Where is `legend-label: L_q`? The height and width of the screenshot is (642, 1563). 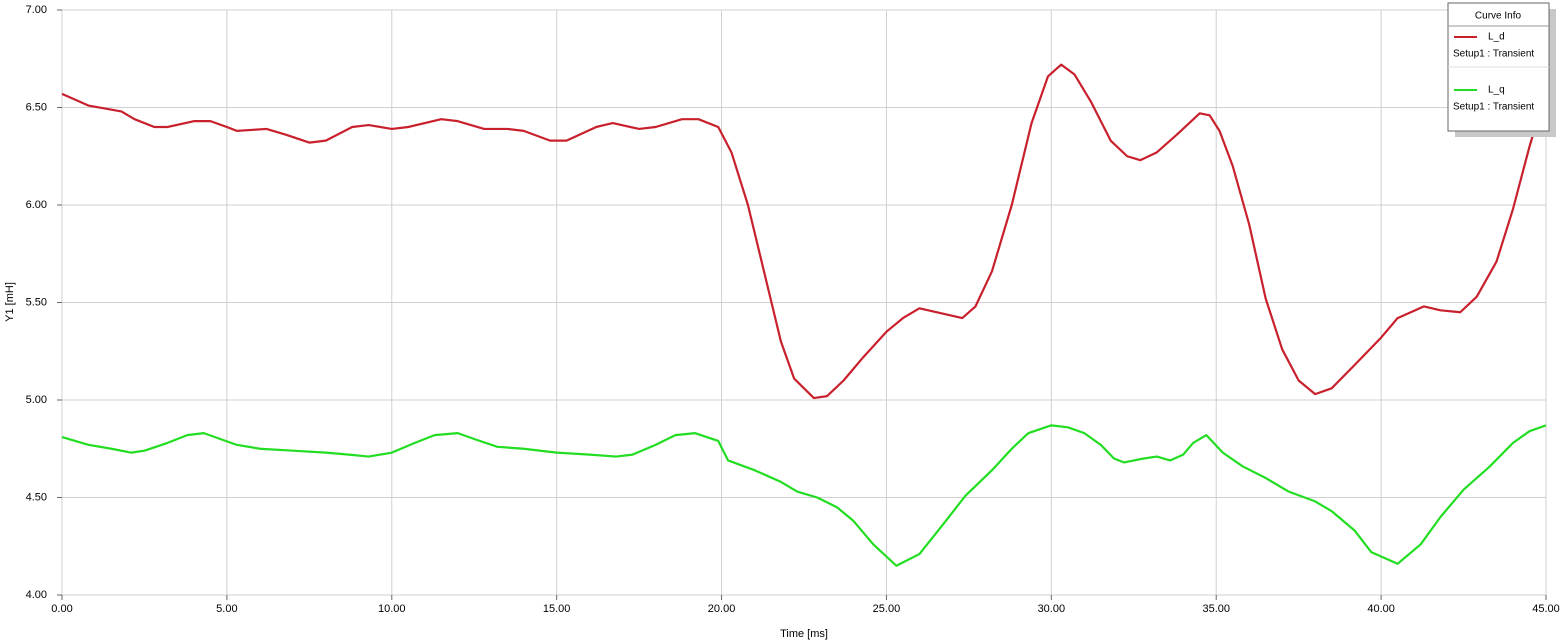
legend-label: L_q is located at coordinates (1496, 90).